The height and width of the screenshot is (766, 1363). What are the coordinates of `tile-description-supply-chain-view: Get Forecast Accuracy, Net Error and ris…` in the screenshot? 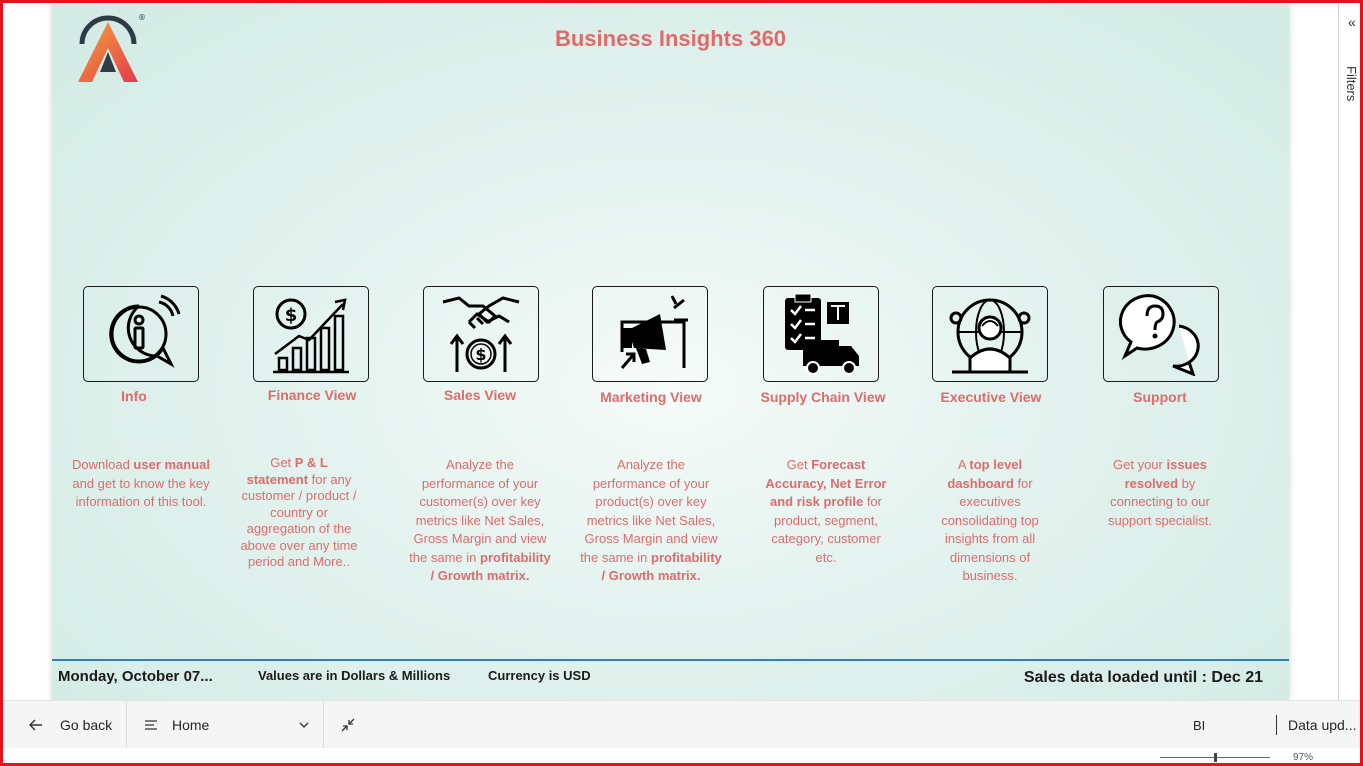 It's located at (826, 511).